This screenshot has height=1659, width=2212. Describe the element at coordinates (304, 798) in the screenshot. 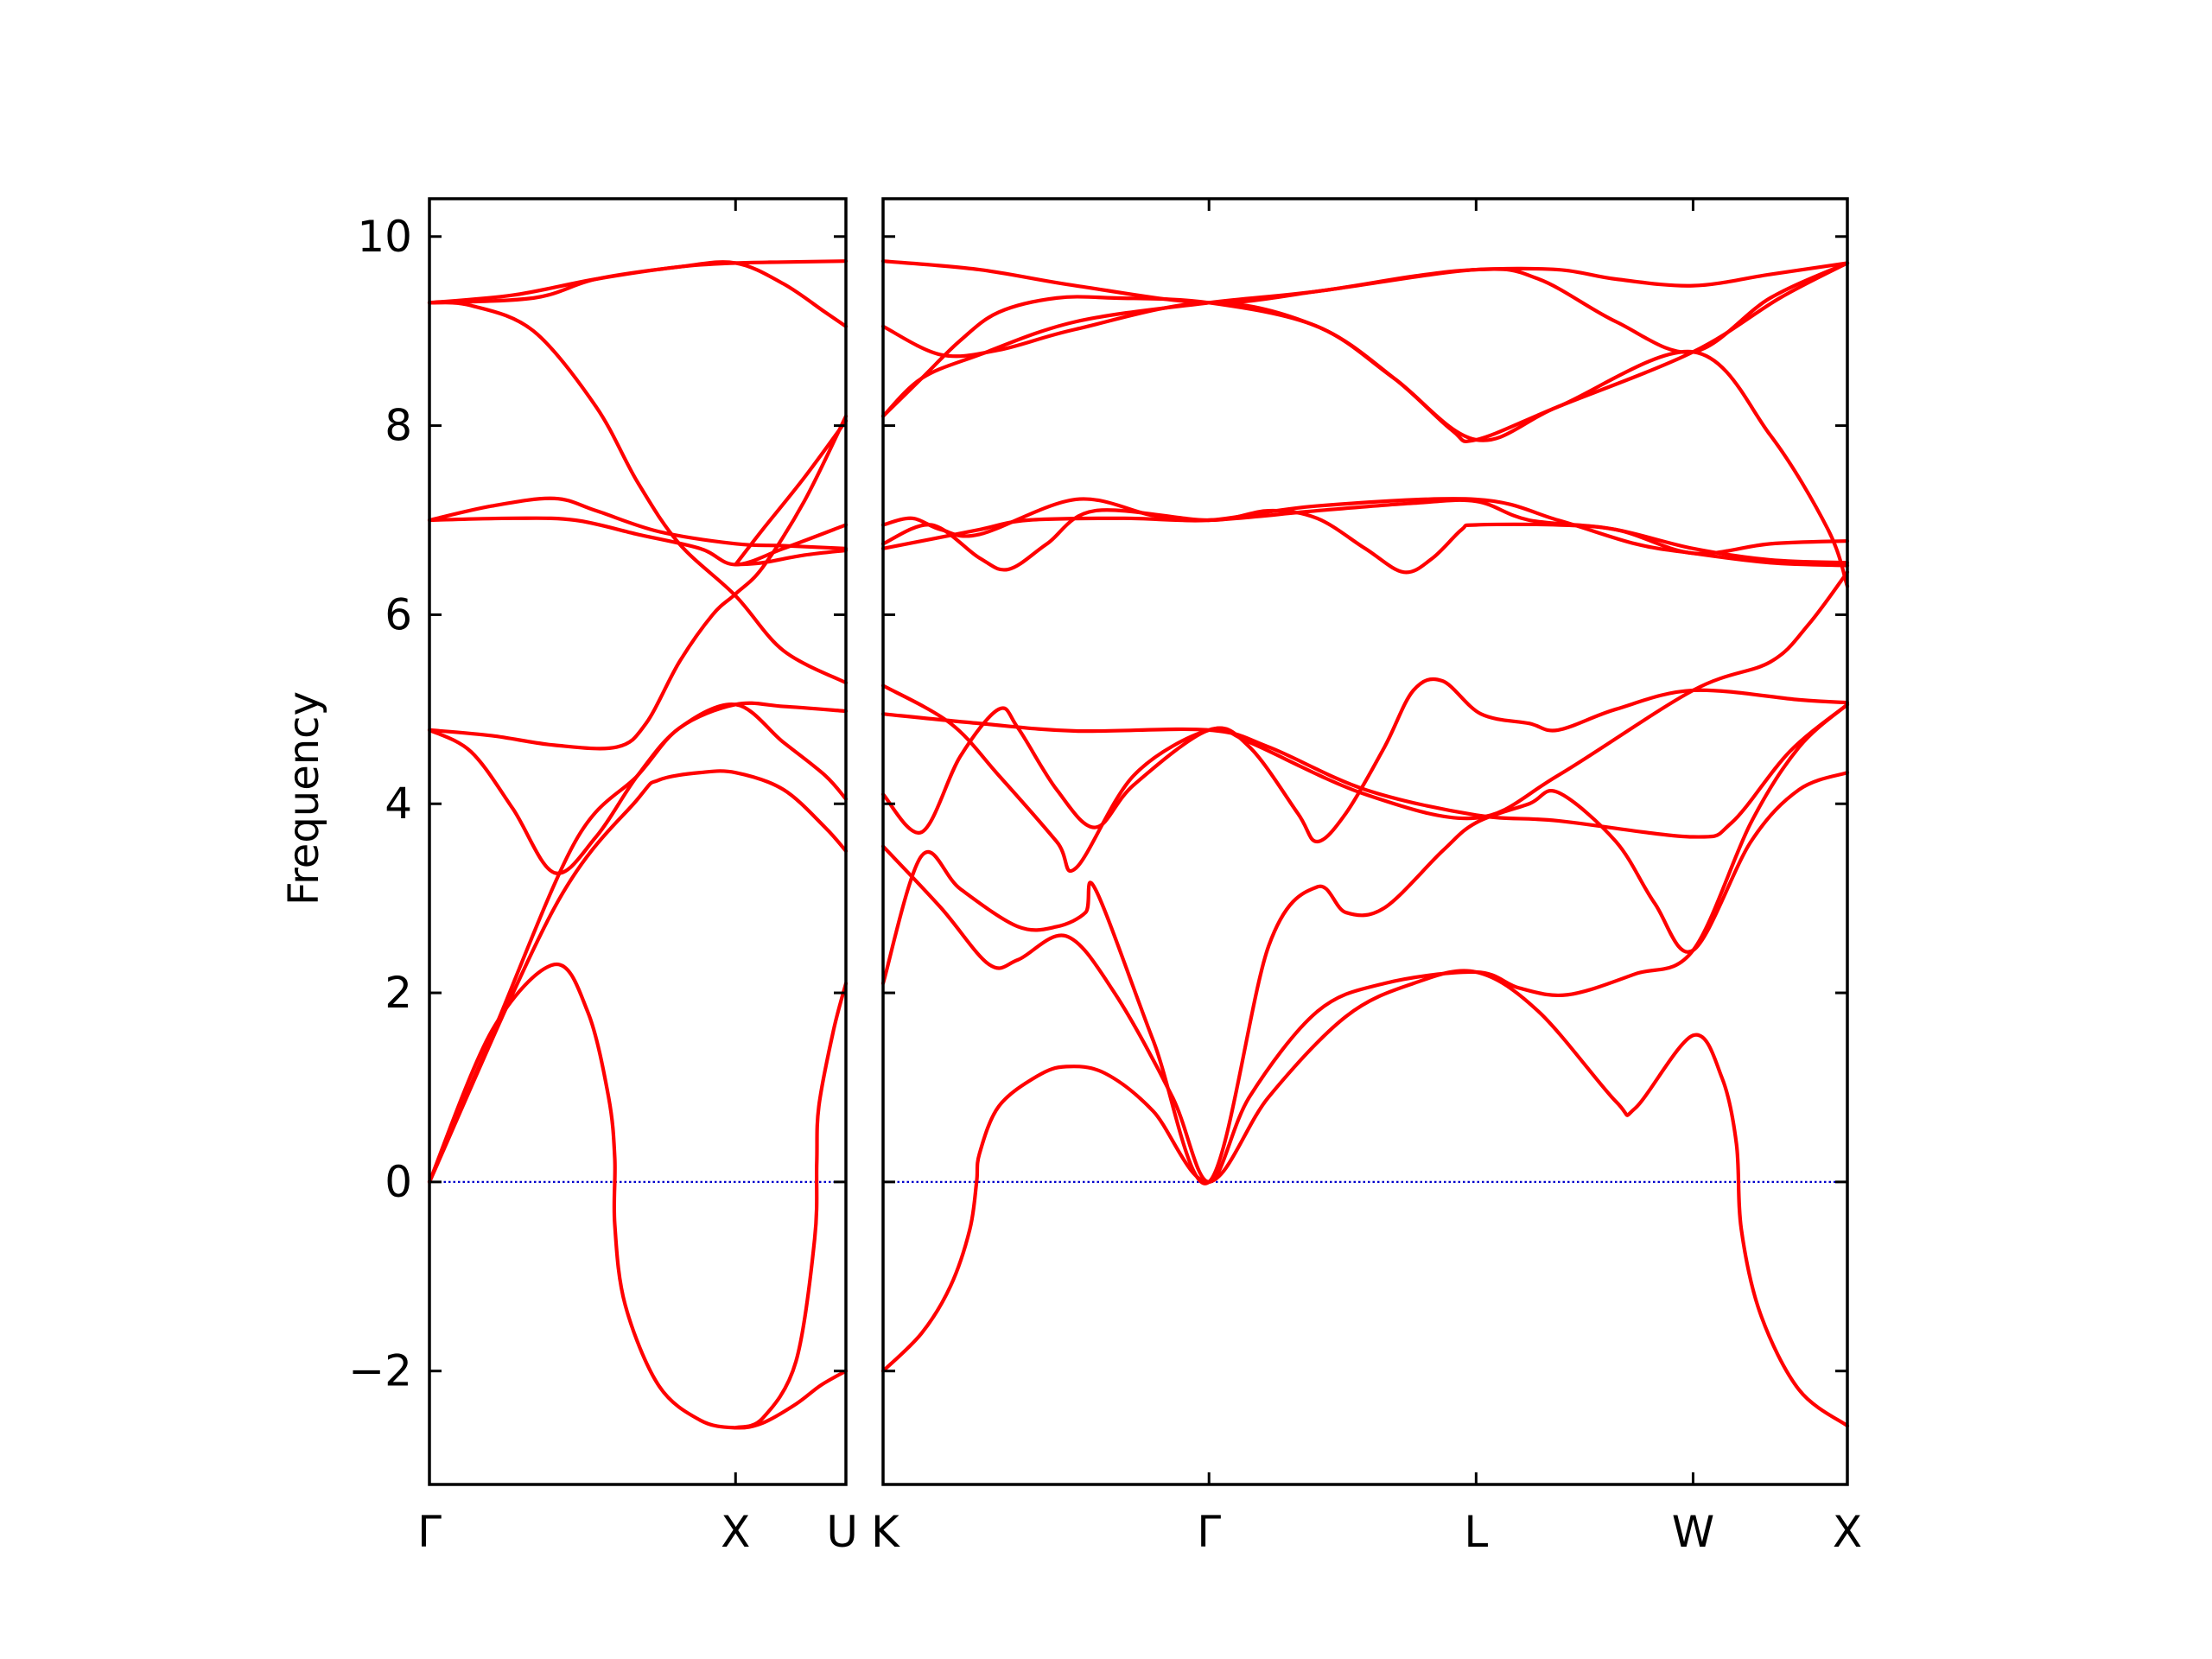

I see `y-axis-label: Frequency` at that location.